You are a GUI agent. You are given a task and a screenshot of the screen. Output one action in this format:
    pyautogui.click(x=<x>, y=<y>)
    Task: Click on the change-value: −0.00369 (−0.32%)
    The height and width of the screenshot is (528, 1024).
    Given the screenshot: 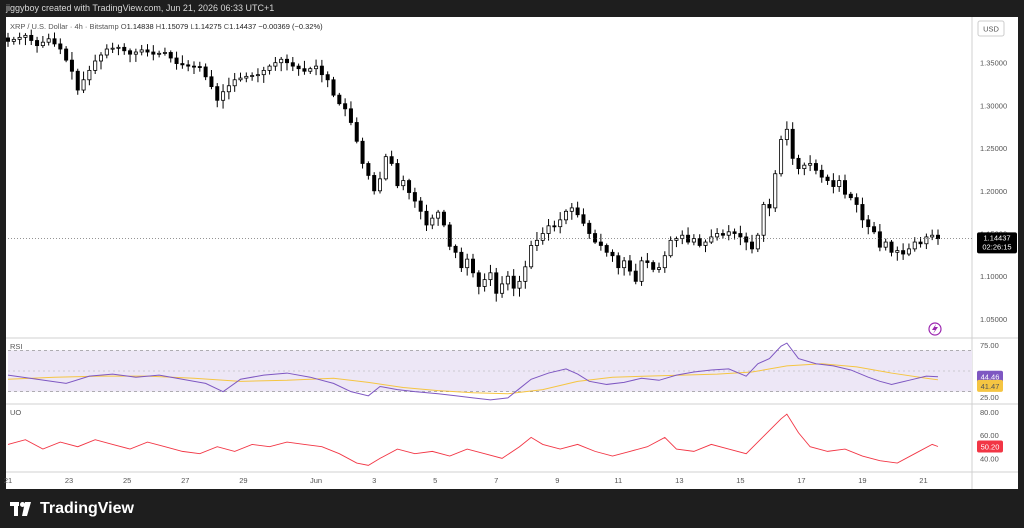 What is the action you would take?
    pyautogui.click(x=290, y=26)
    